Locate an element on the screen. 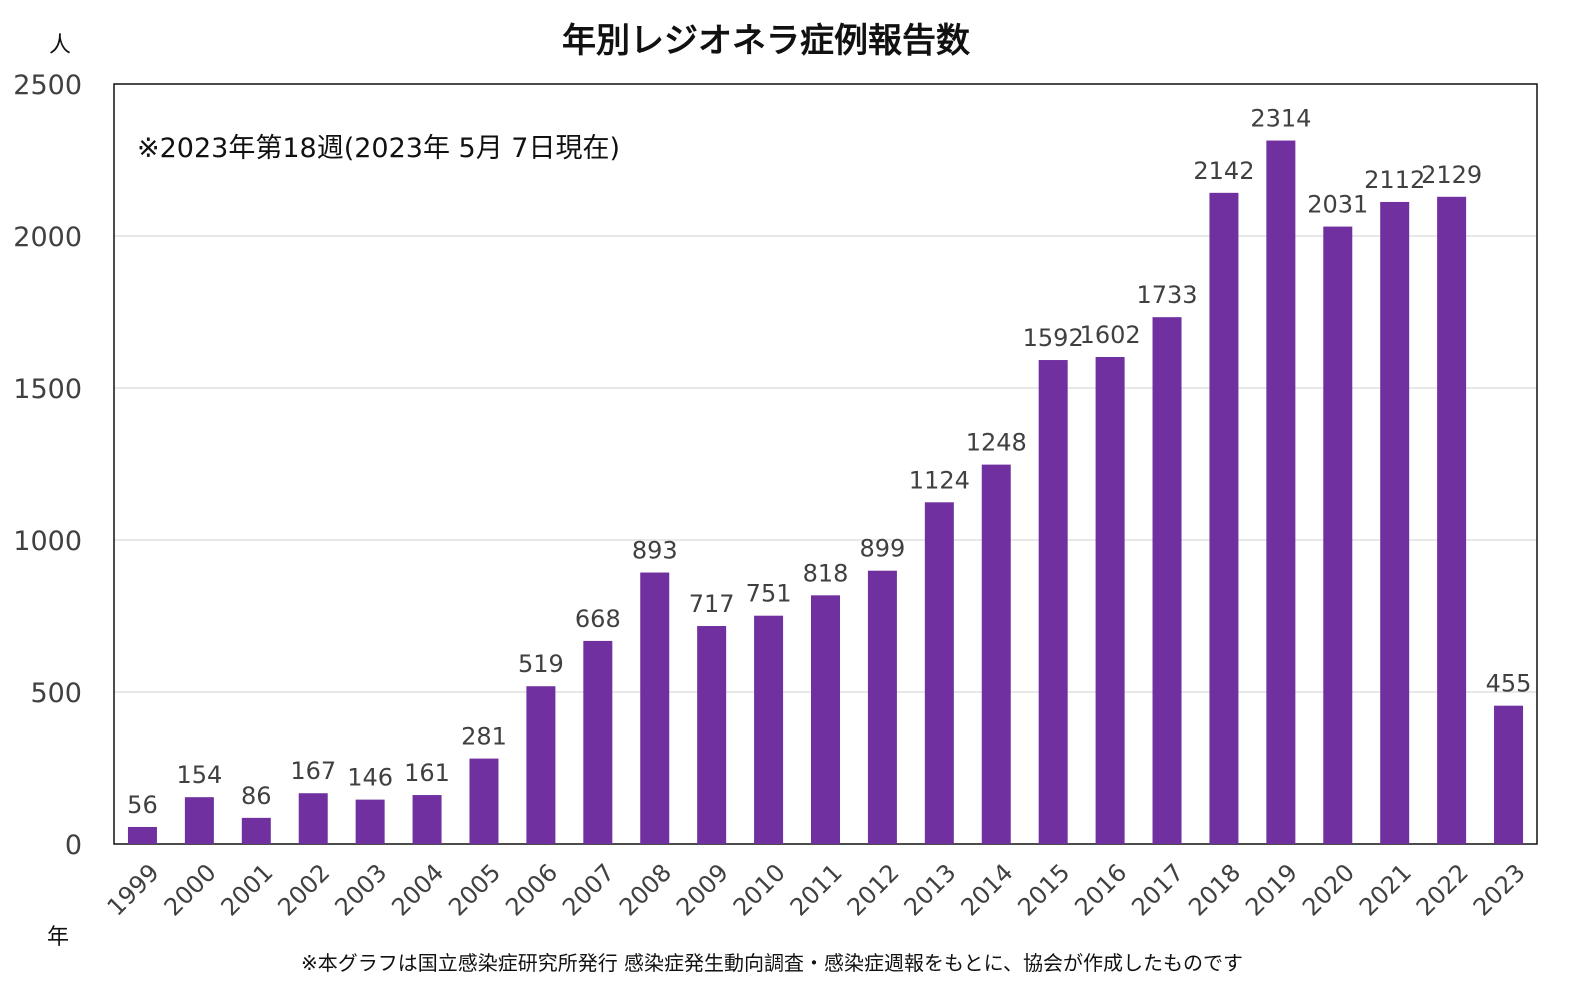 This screenshot has width=1573, height=992. x-tick-label: 2003 is located at coordinates (360, 889).